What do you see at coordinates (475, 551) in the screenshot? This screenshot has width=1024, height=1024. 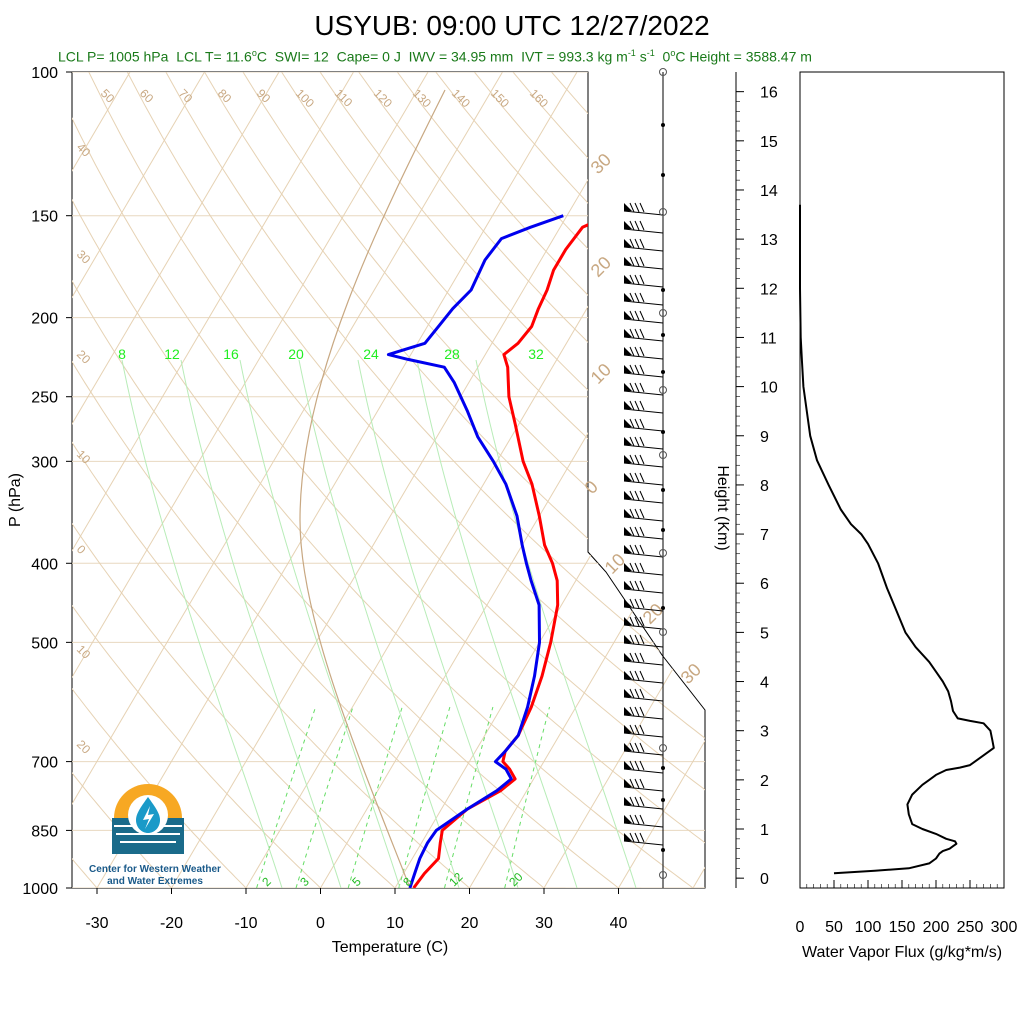 I see `dewpoint-profile-line` at bounding box center [475, 551].